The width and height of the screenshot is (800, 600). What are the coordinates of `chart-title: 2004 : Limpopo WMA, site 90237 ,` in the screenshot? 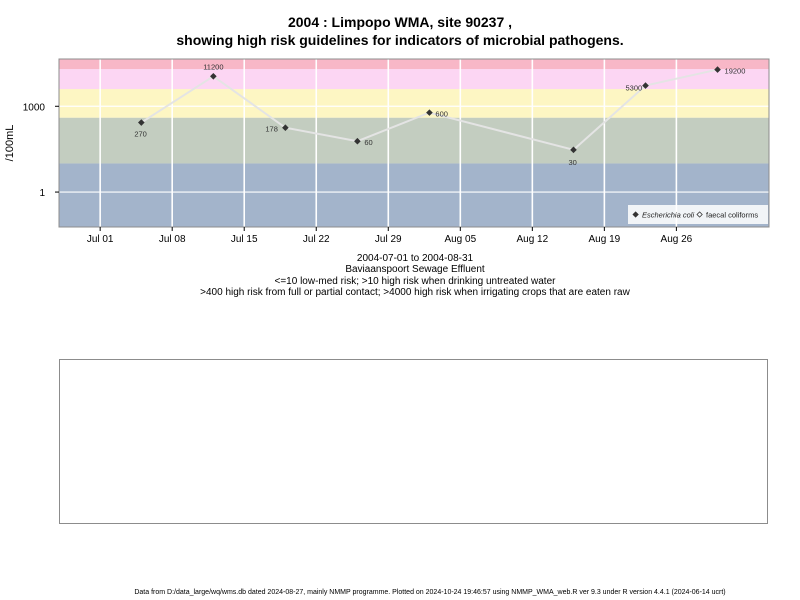 It's located at (400, 22).